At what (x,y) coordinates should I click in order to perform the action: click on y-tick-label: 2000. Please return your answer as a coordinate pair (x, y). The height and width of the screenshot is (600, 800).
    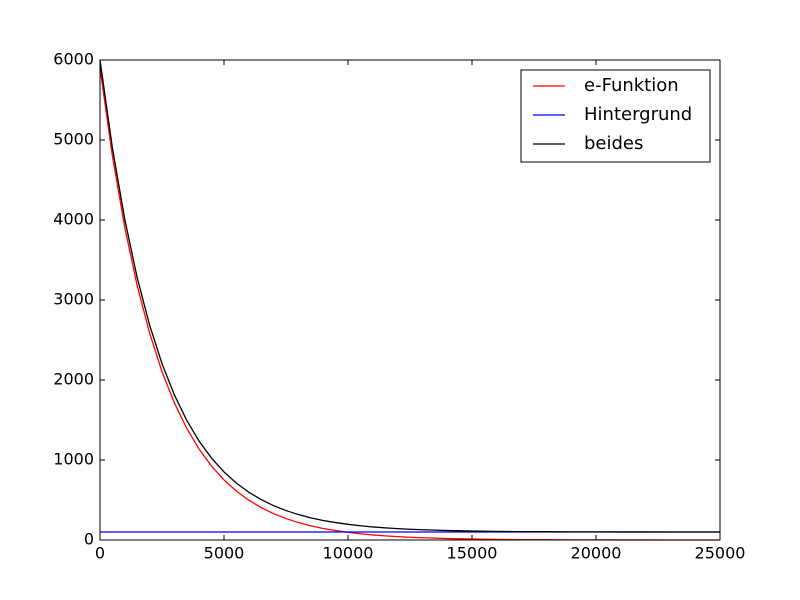
    Looking at the image, I should click on (73, 379).